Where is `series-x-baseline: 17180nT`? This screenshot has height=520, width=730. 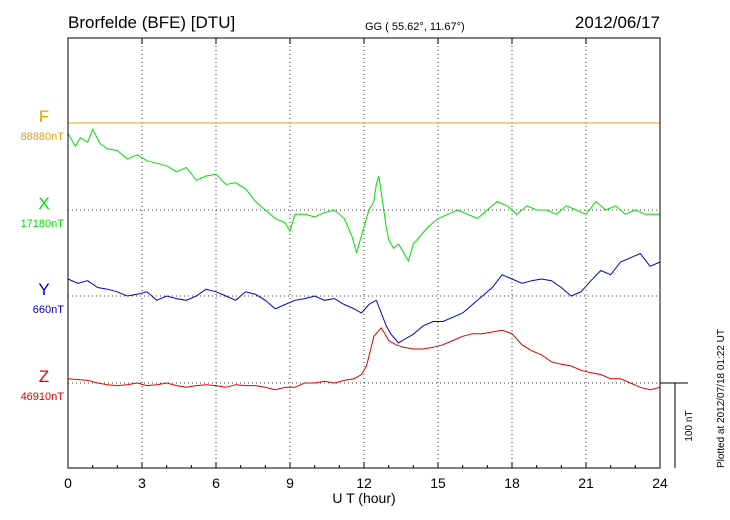 series-x-baseline: 17180nT is located at coordinates (43, 224).